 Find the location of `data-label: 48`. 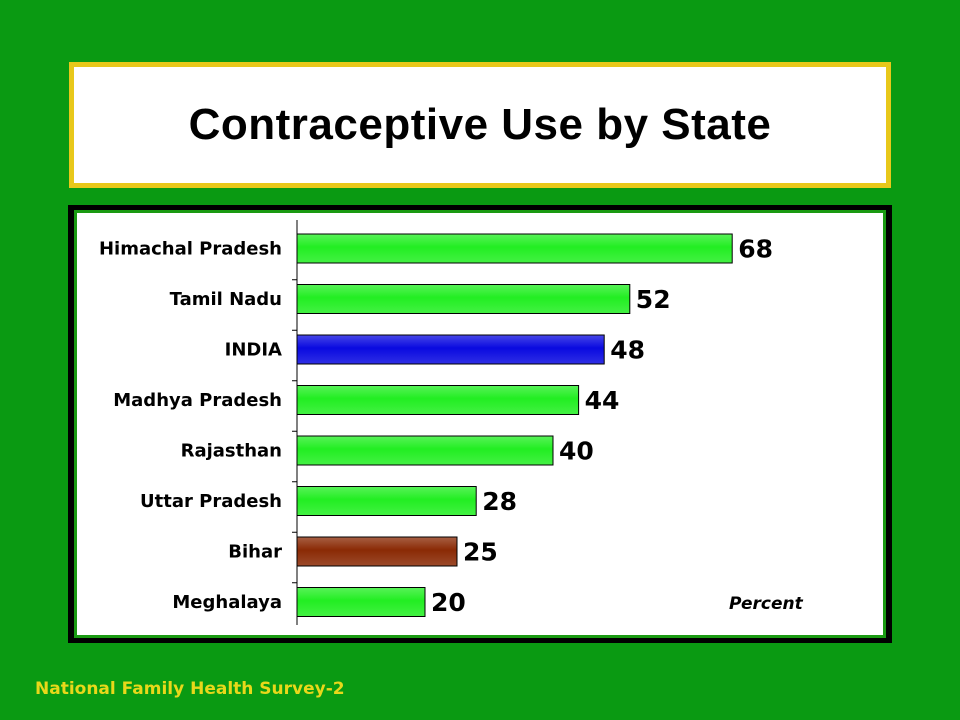

data-label: 48 is located at coordinates (627, 350).